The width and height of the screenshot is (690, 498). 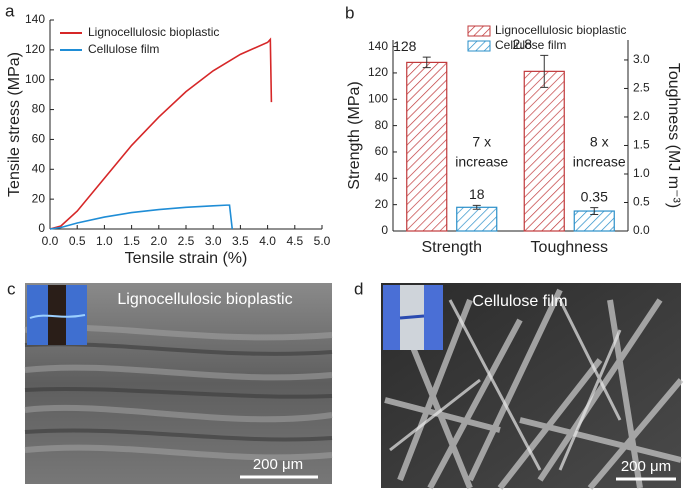 I want to click on x-tick-label: 0.0, so click(x=50, y=241).